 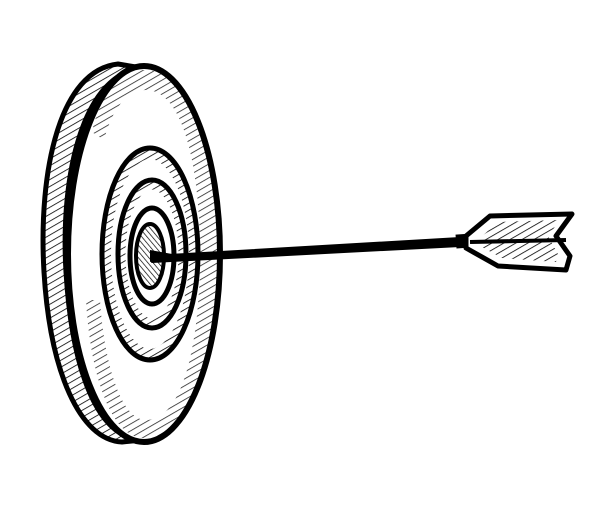 What do you see at coordinates (362, 242) in the screenshot?
I see `arrow-icon` at bounding box center [362, 242].